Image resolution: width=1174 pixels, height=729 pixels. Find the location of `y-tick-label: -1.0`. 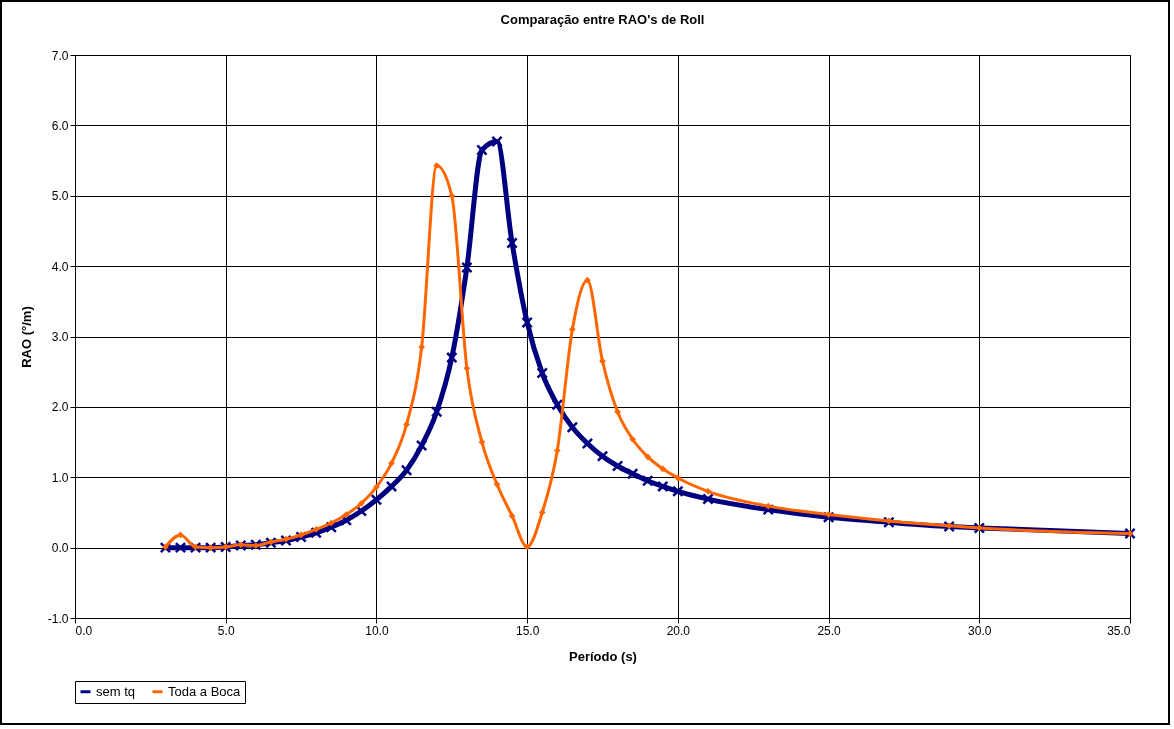

y-tick-label: -1.0 is located at coordinates (58, 618).